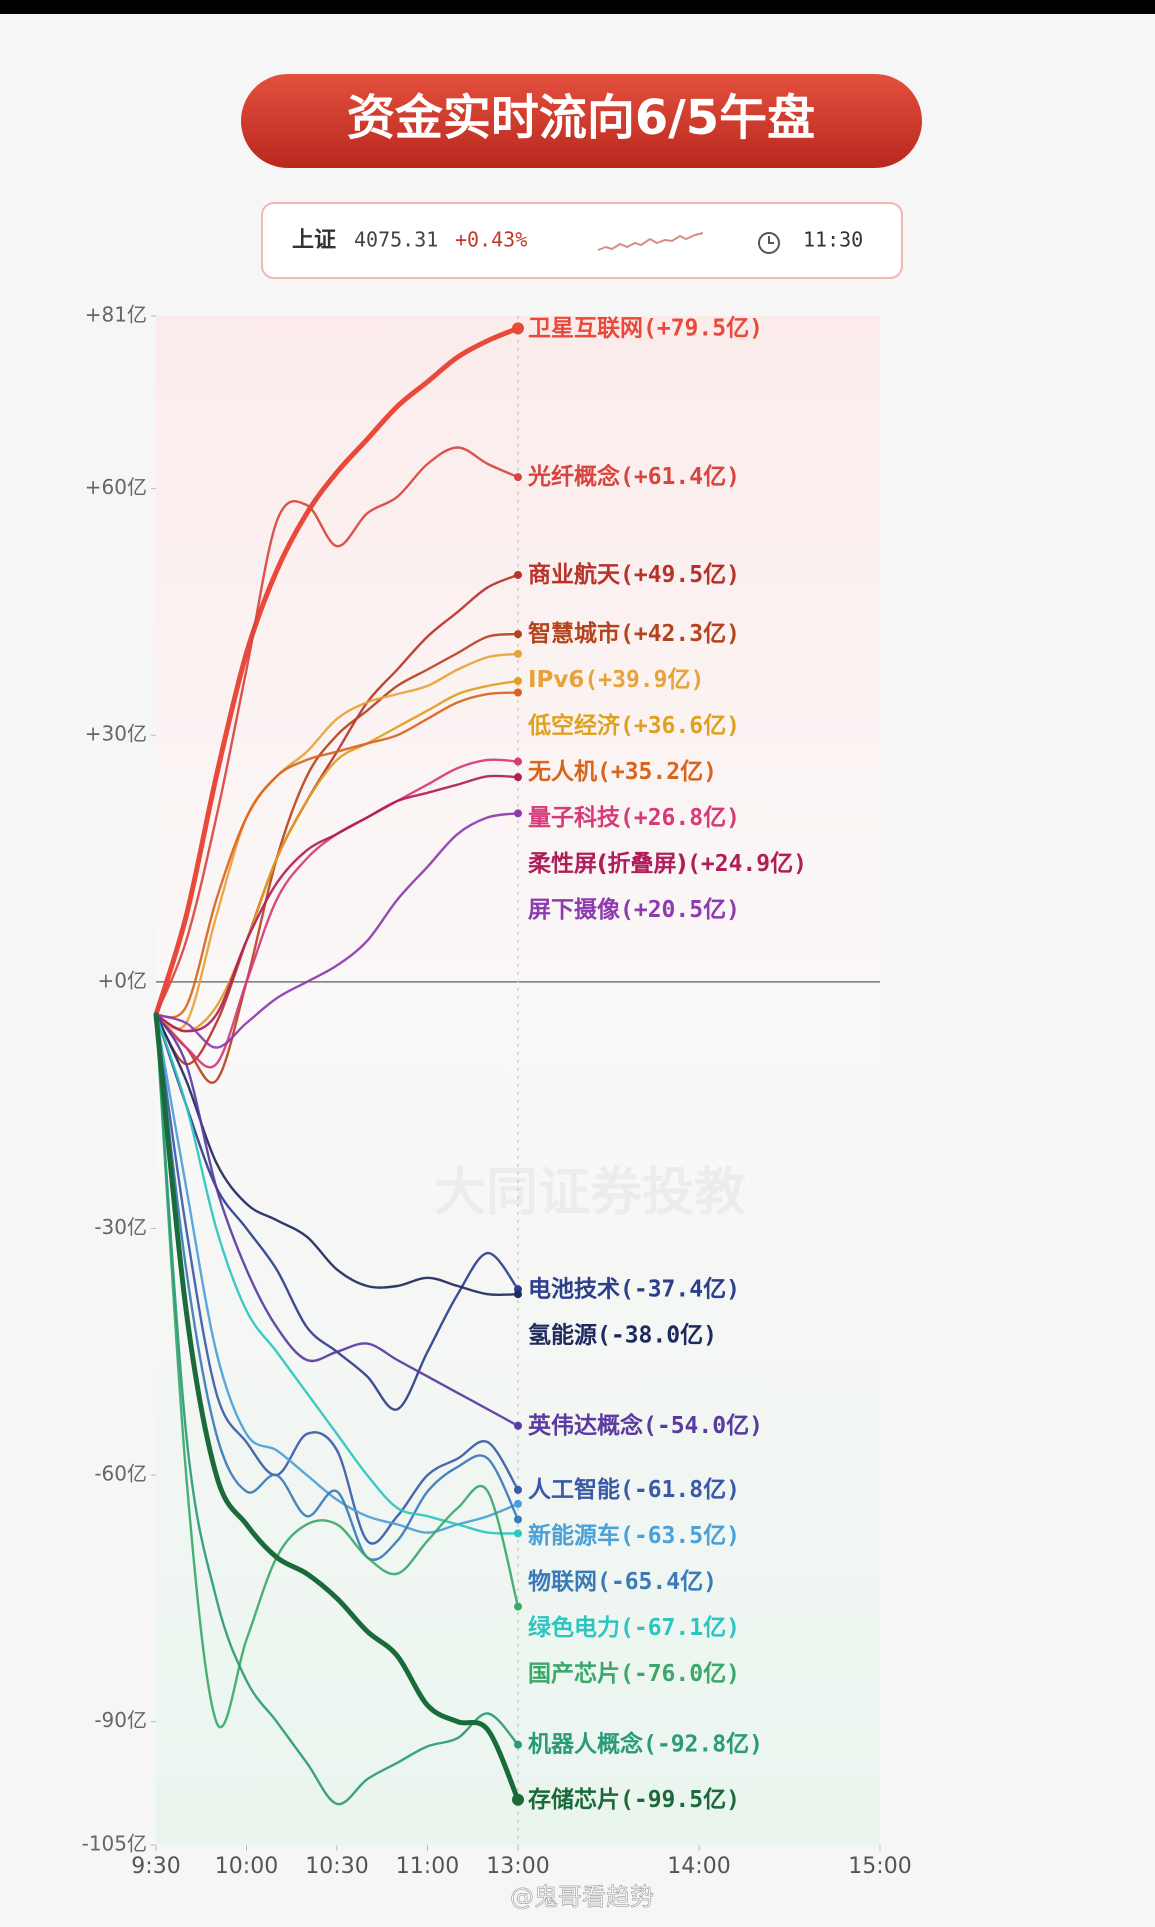 The image size is (1155, 1927). I want to click on legend-name: 新能源车, so click(574, 1534).